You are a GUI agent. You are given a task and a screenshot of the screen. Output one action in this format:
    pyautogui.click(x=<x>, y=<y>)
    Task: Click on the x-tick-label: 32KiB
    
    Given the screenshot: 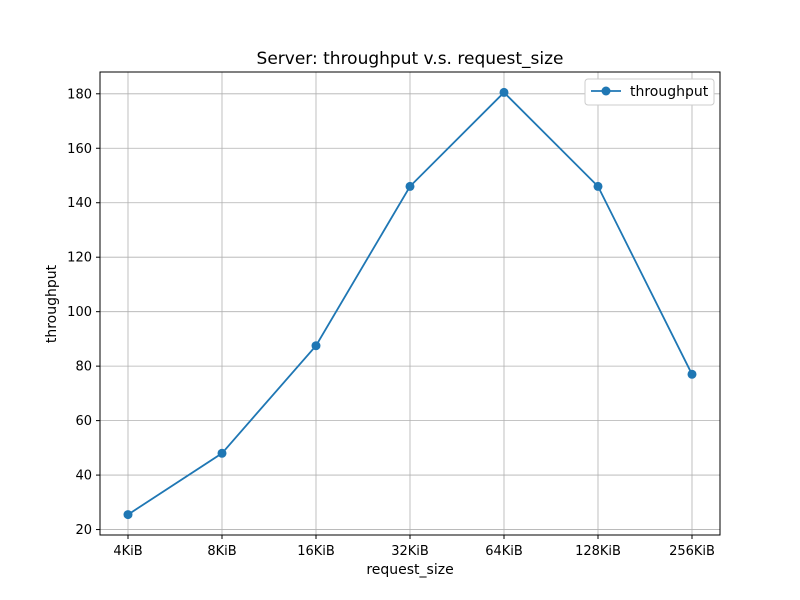 What is the action you would take?
    pyautogui.click(x=410, y=551)
    